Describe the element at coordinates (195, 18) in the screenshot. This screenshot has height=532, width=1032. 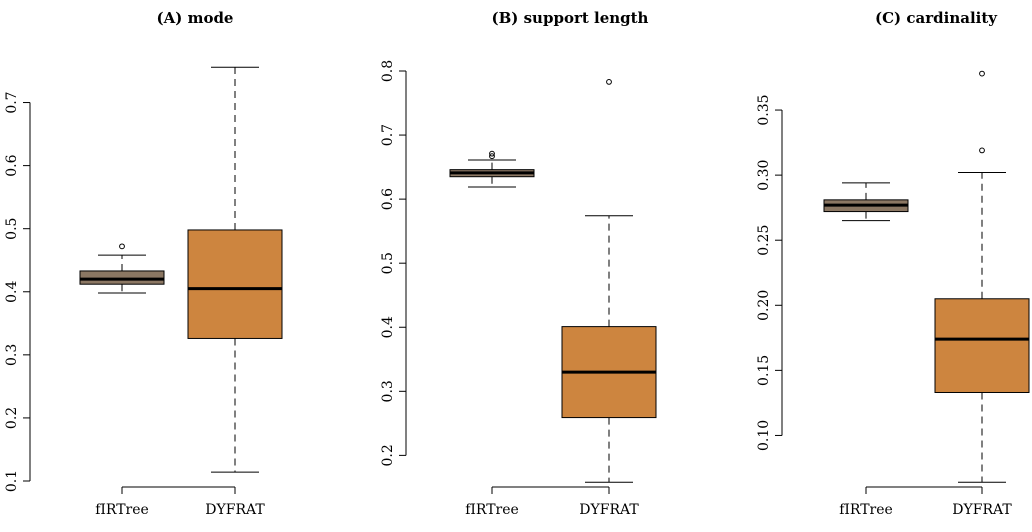
I see `panel-title: (A) mode` at that location.